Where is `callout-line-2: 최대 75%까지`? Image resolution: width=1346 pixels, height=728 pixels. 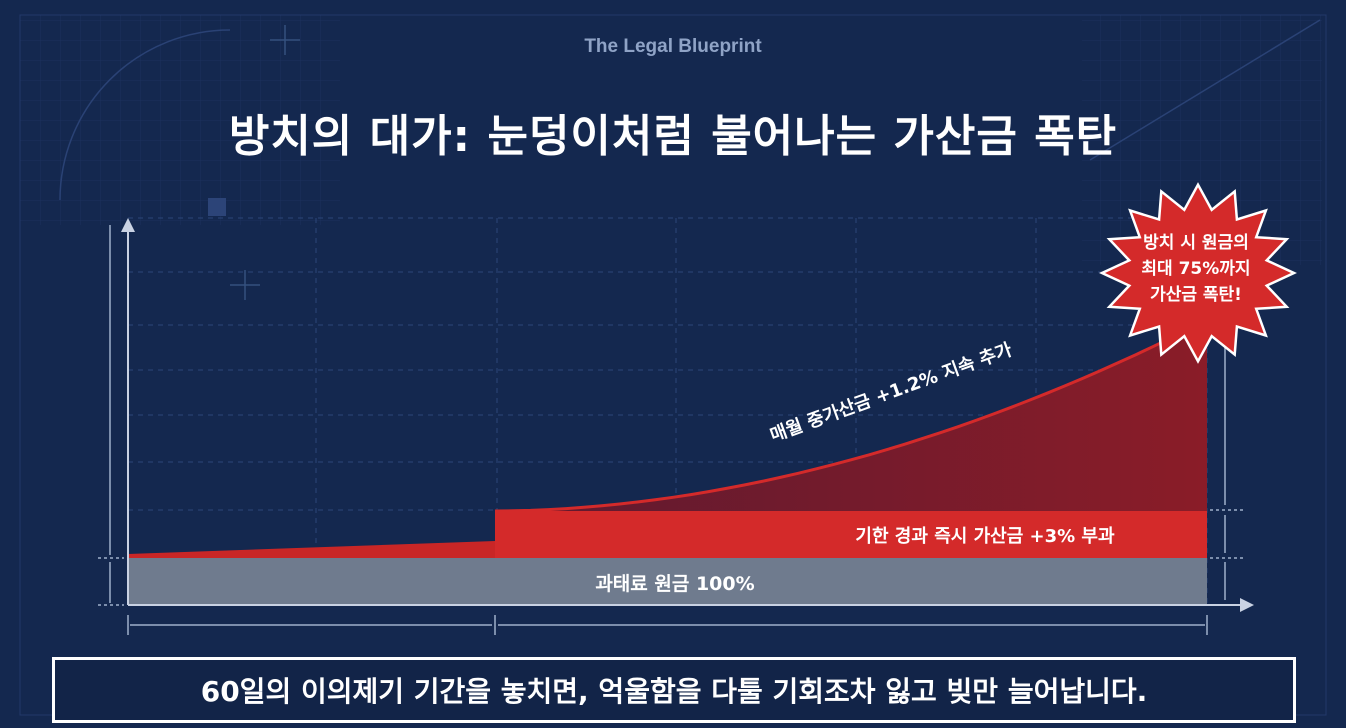
callout-line-2: 최대 75%까지 is located at coordinates (1196, 269).